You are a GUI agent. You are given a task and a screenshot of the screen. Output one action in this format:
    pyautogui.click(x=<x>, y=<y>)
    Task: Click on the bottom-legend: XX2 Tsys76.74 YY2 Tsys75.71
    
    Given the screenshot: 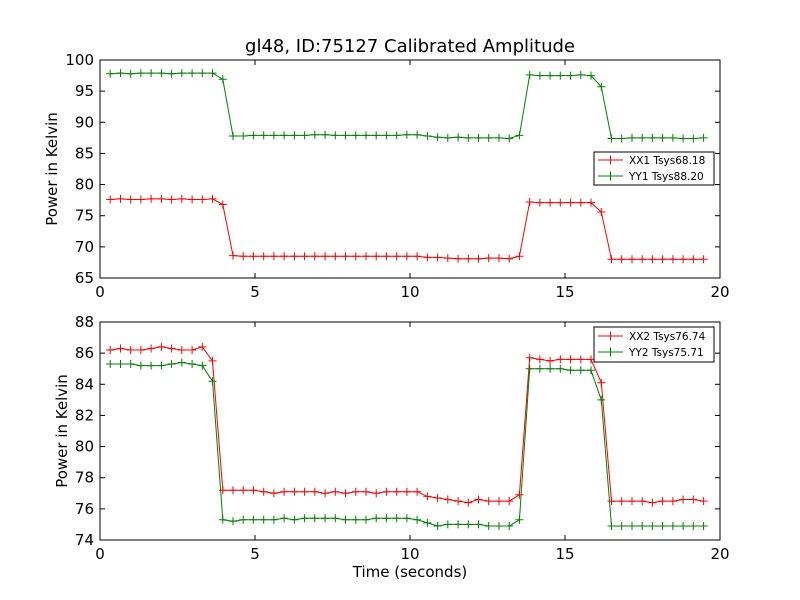 What is the action you would take?
    pyautogui.click(x=654, y=344)
    